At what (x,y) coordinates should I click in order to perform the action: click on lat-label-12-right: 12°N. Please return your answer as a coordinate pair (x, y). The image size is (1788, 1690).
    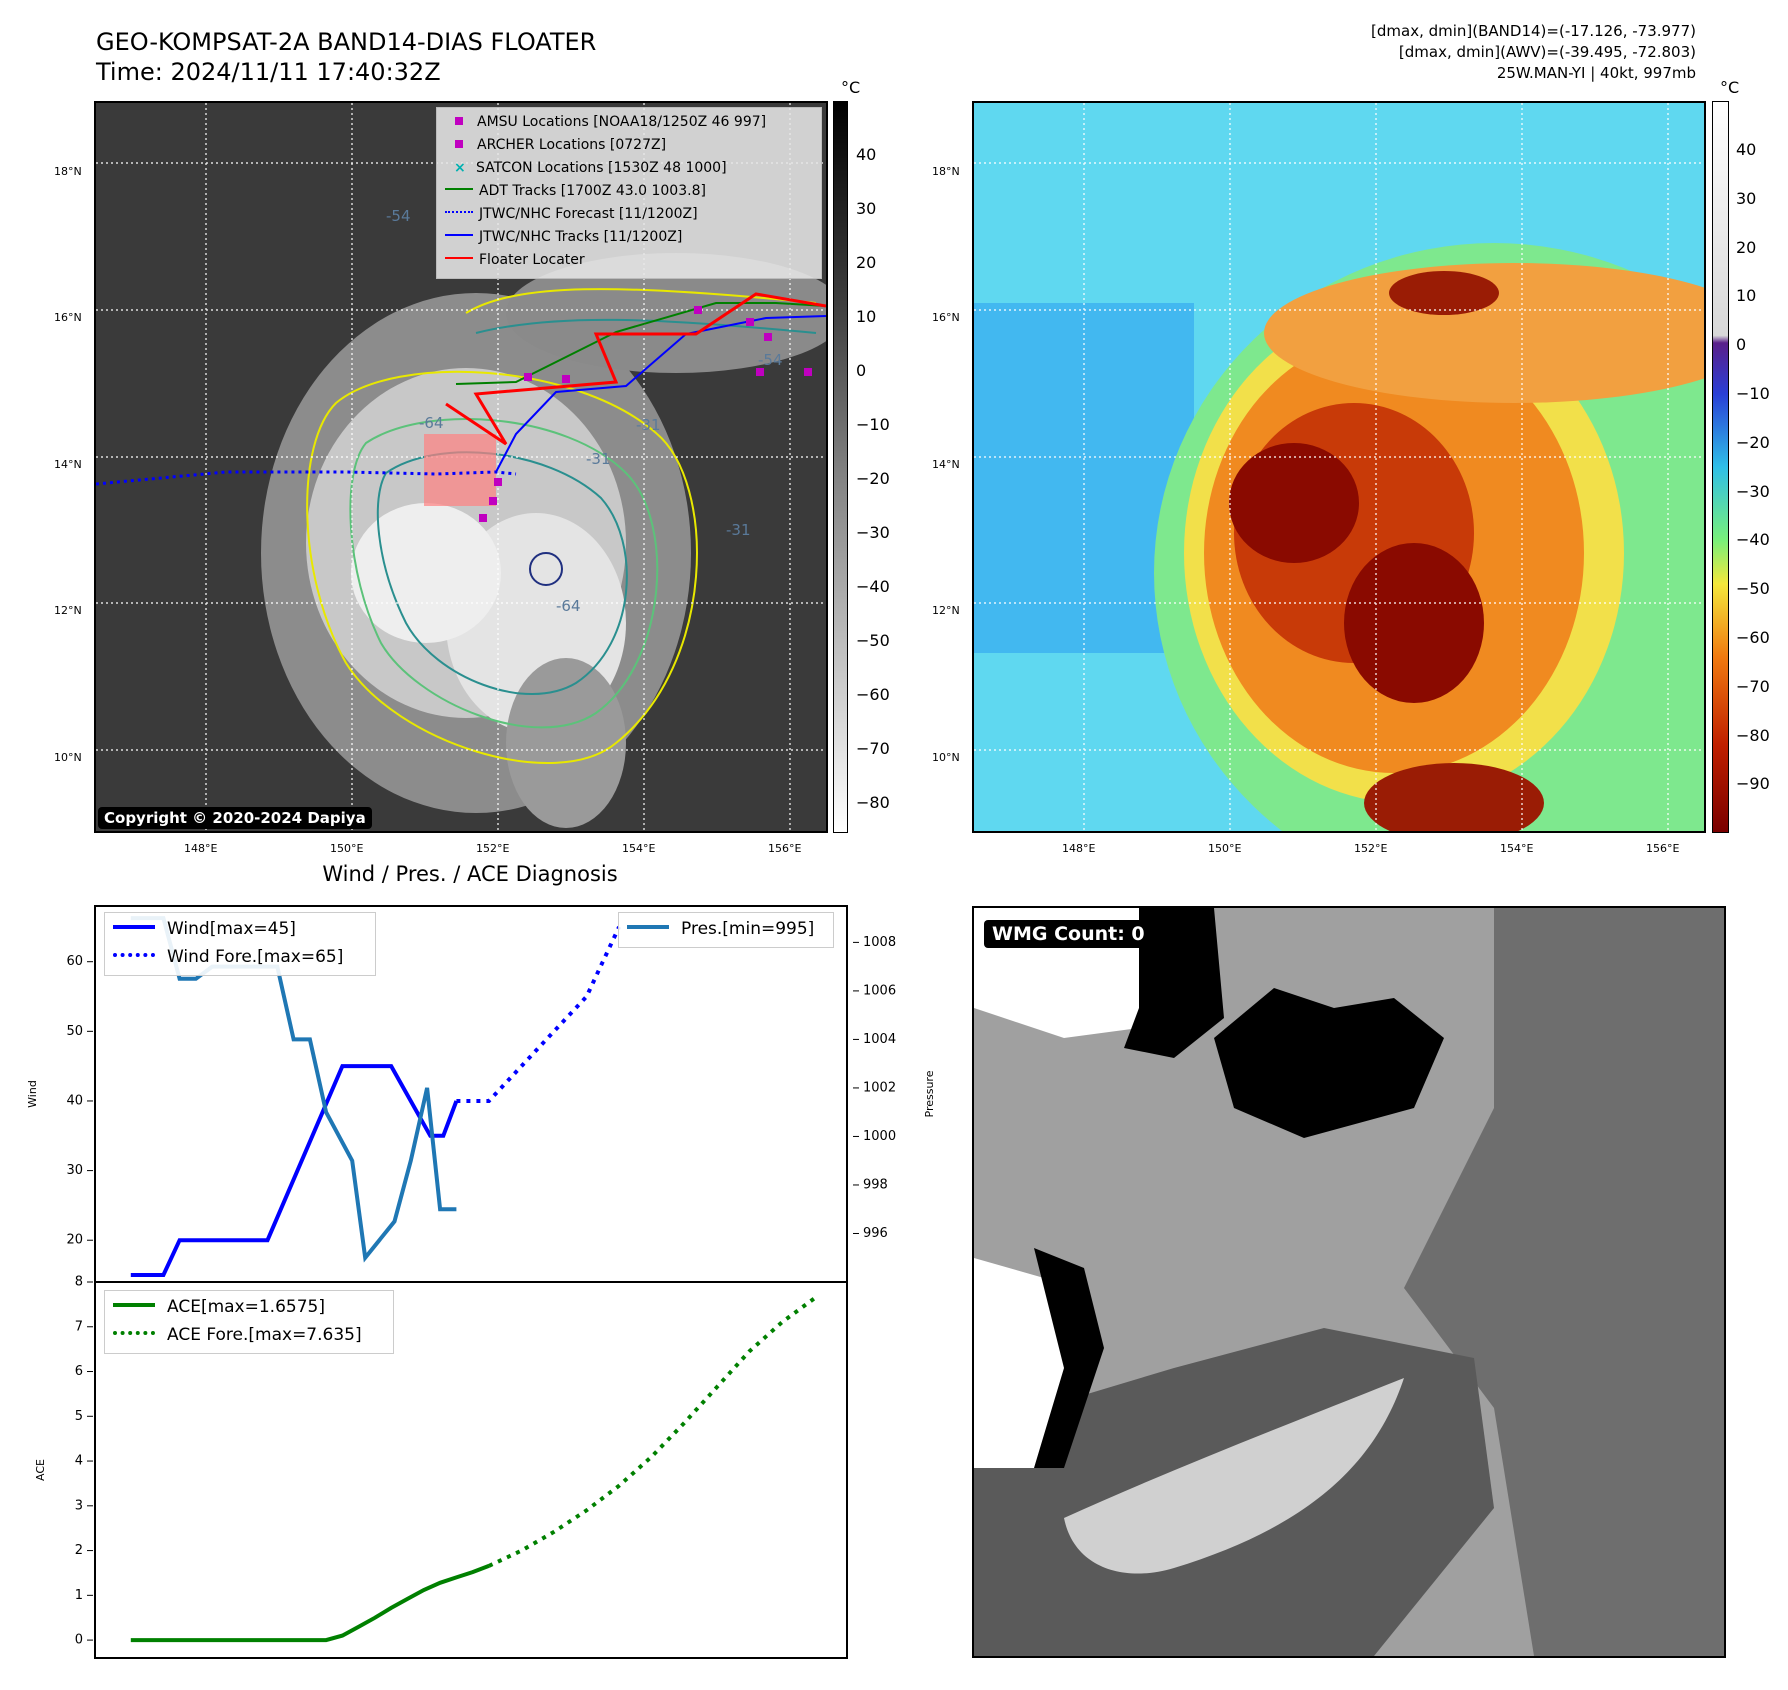
    Looking at the image, I should click on (946, 610).